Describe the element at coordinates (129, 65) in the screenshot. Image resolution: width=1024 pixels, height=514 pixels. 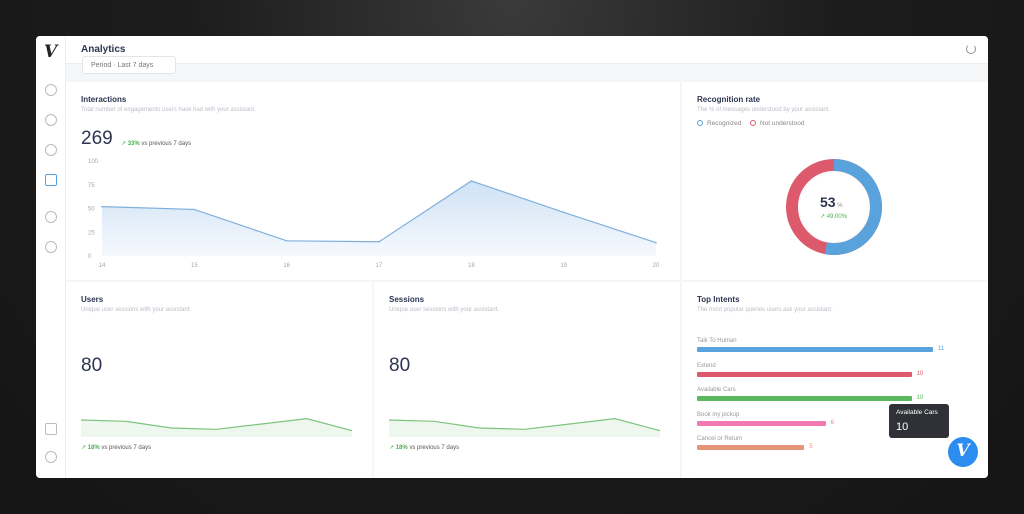
I see `period-select: Period · Last 7 days` at that location.